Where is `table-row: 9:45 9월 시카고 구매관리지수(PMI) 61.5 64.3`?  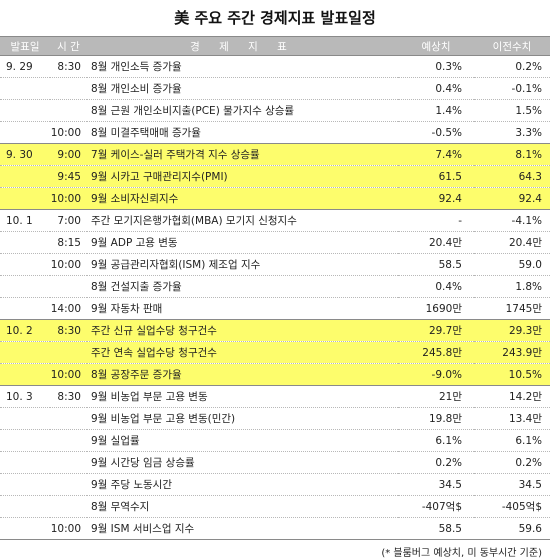 table-row: 9:45 9월 시카고 구매관리지수(PMI) 61.5 64.3 is located at coordinates (275, 176).